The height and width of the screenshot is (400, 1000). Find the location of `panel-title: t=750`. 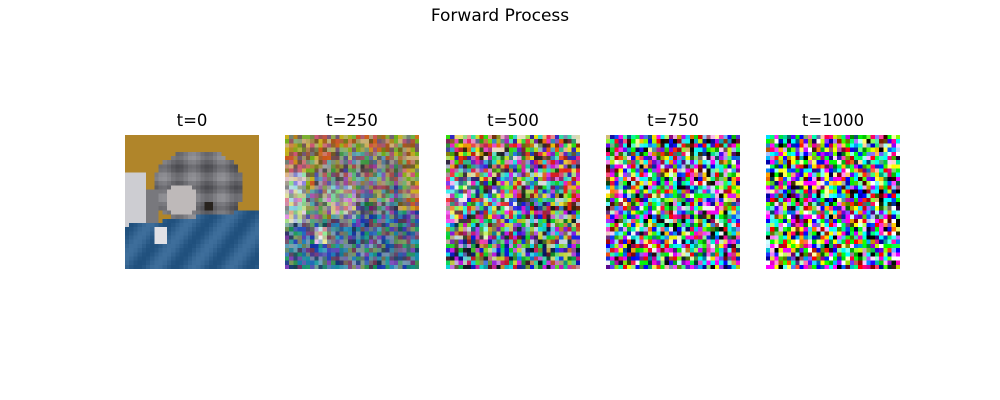

panel-title: t=750 is located at coordinates (673, 120).